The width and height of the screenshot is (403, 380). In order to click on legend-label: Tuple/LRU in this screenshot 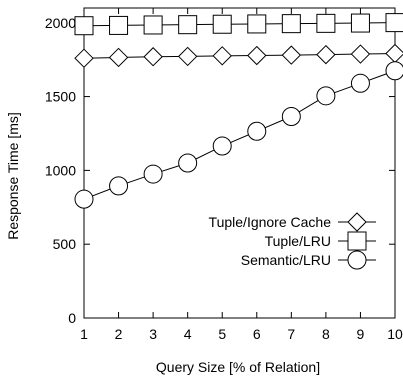, I will do `click(298, 241)`.